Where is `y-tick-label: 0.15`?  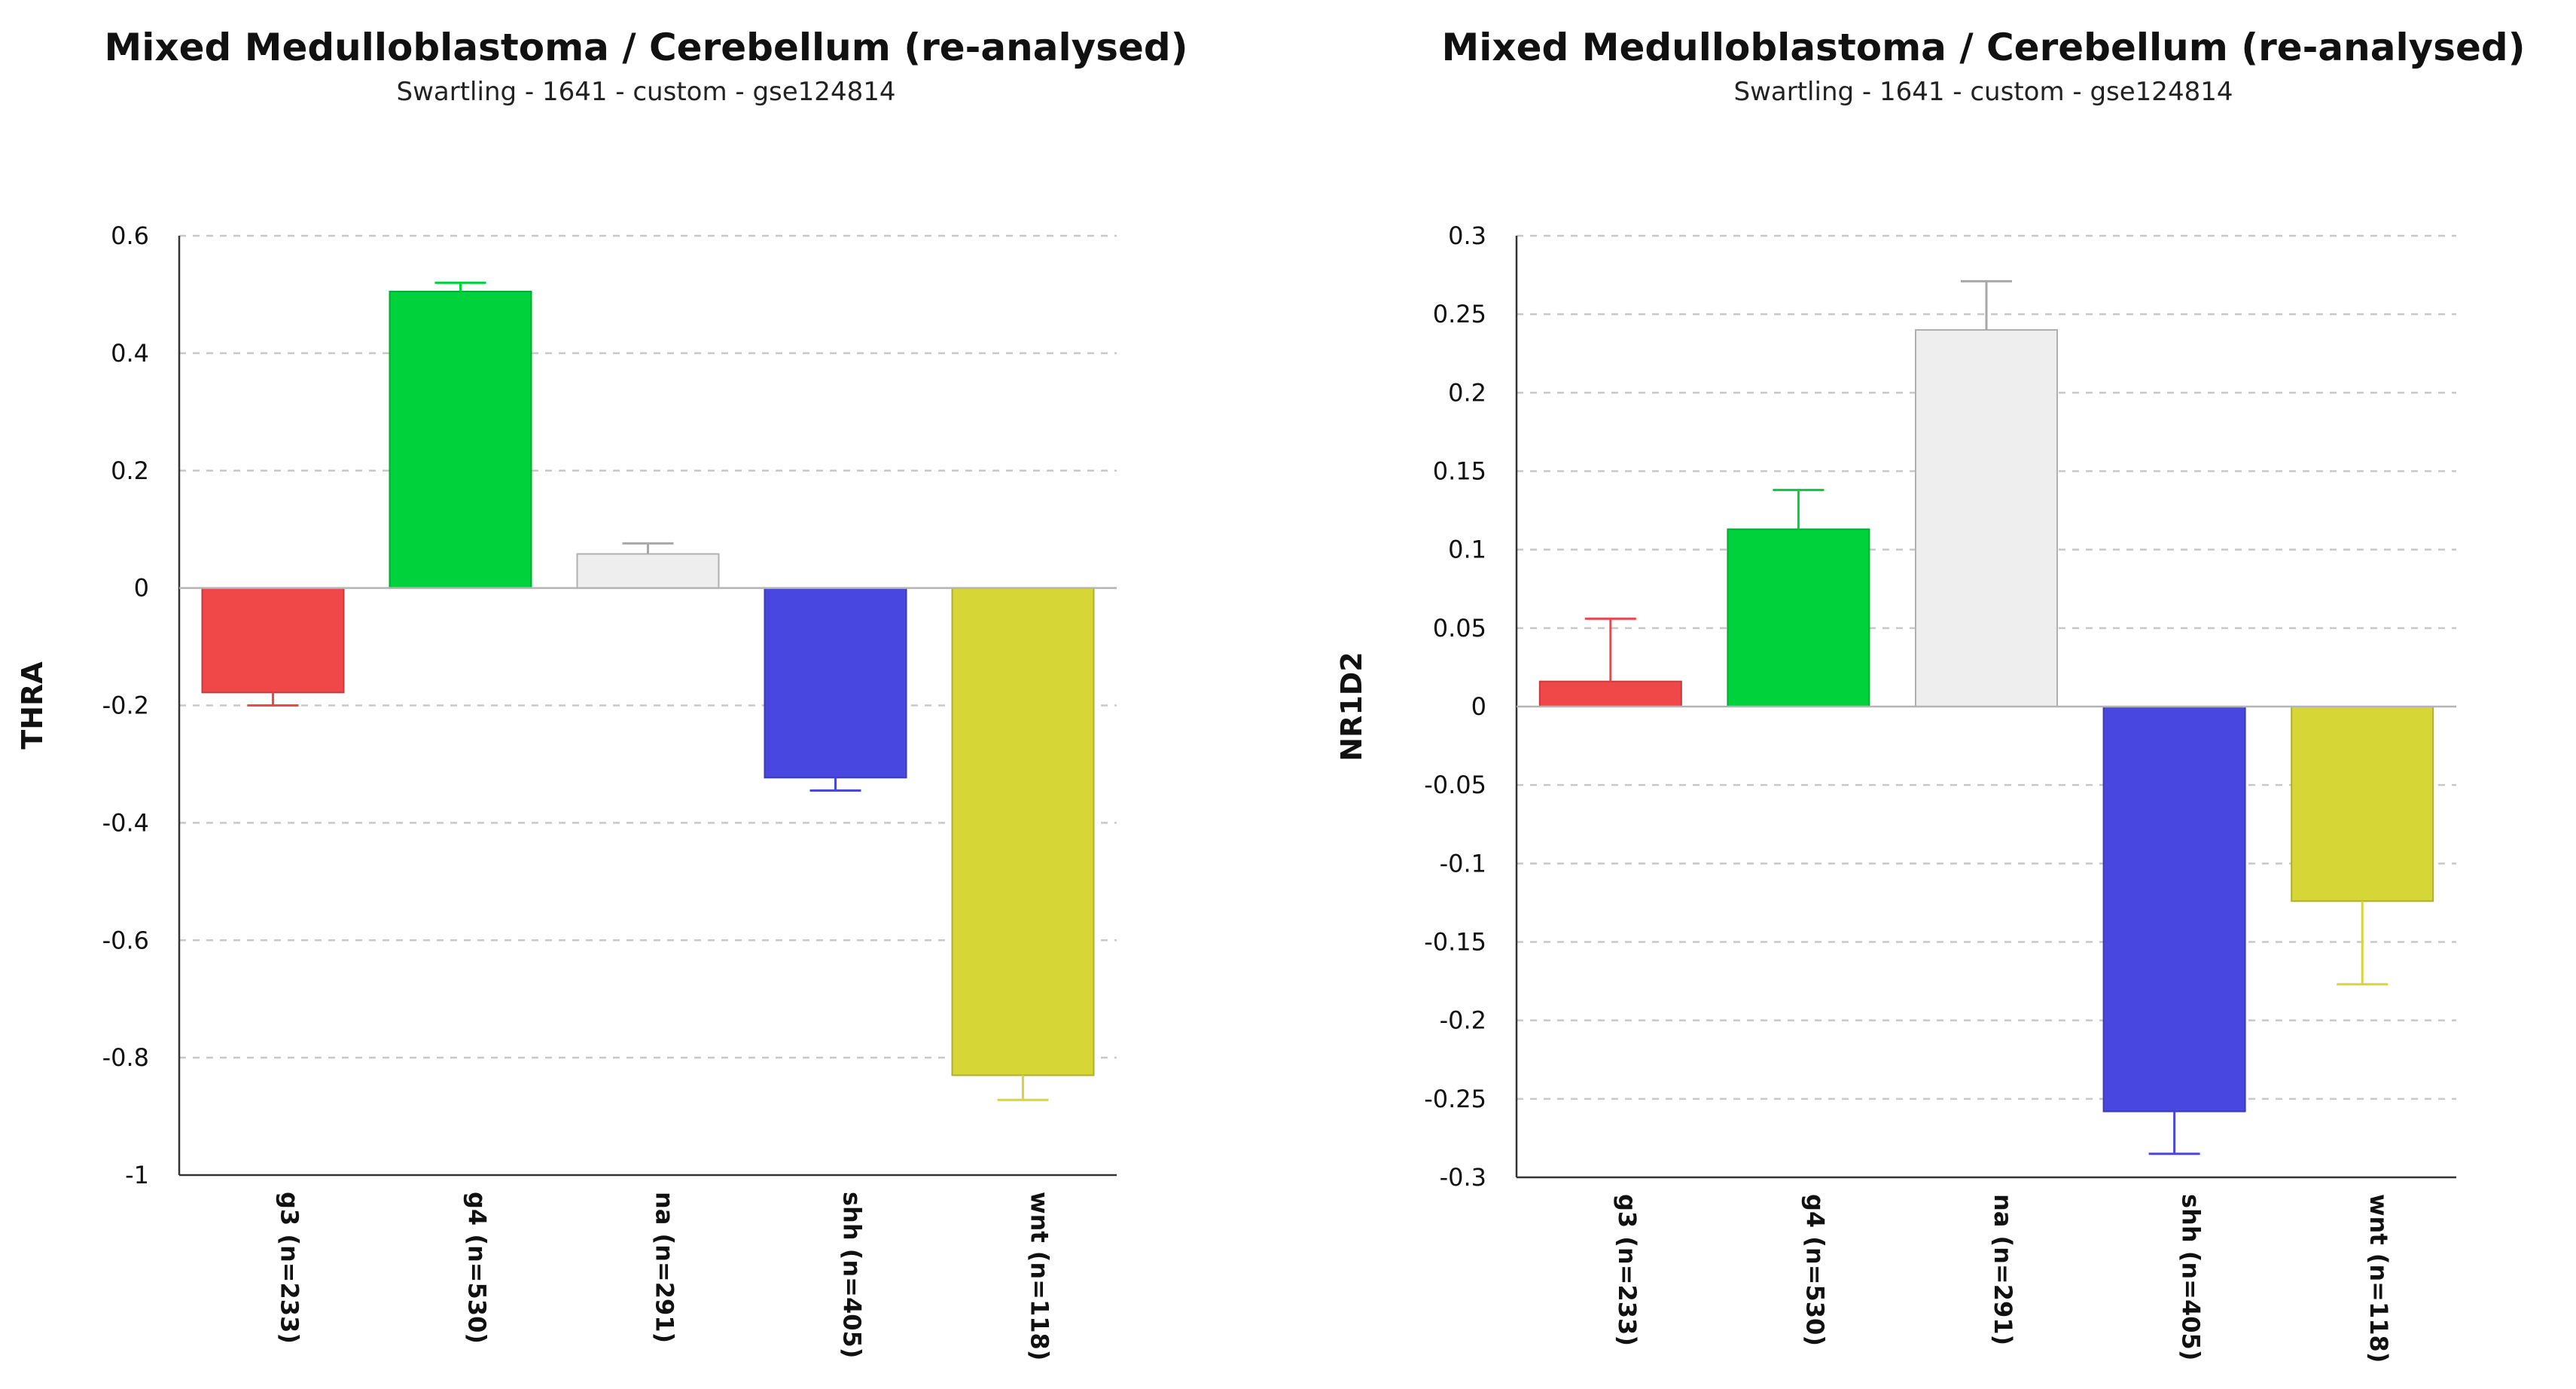
y-tick-label: 0.15 is located at coordinates (1459, 472).